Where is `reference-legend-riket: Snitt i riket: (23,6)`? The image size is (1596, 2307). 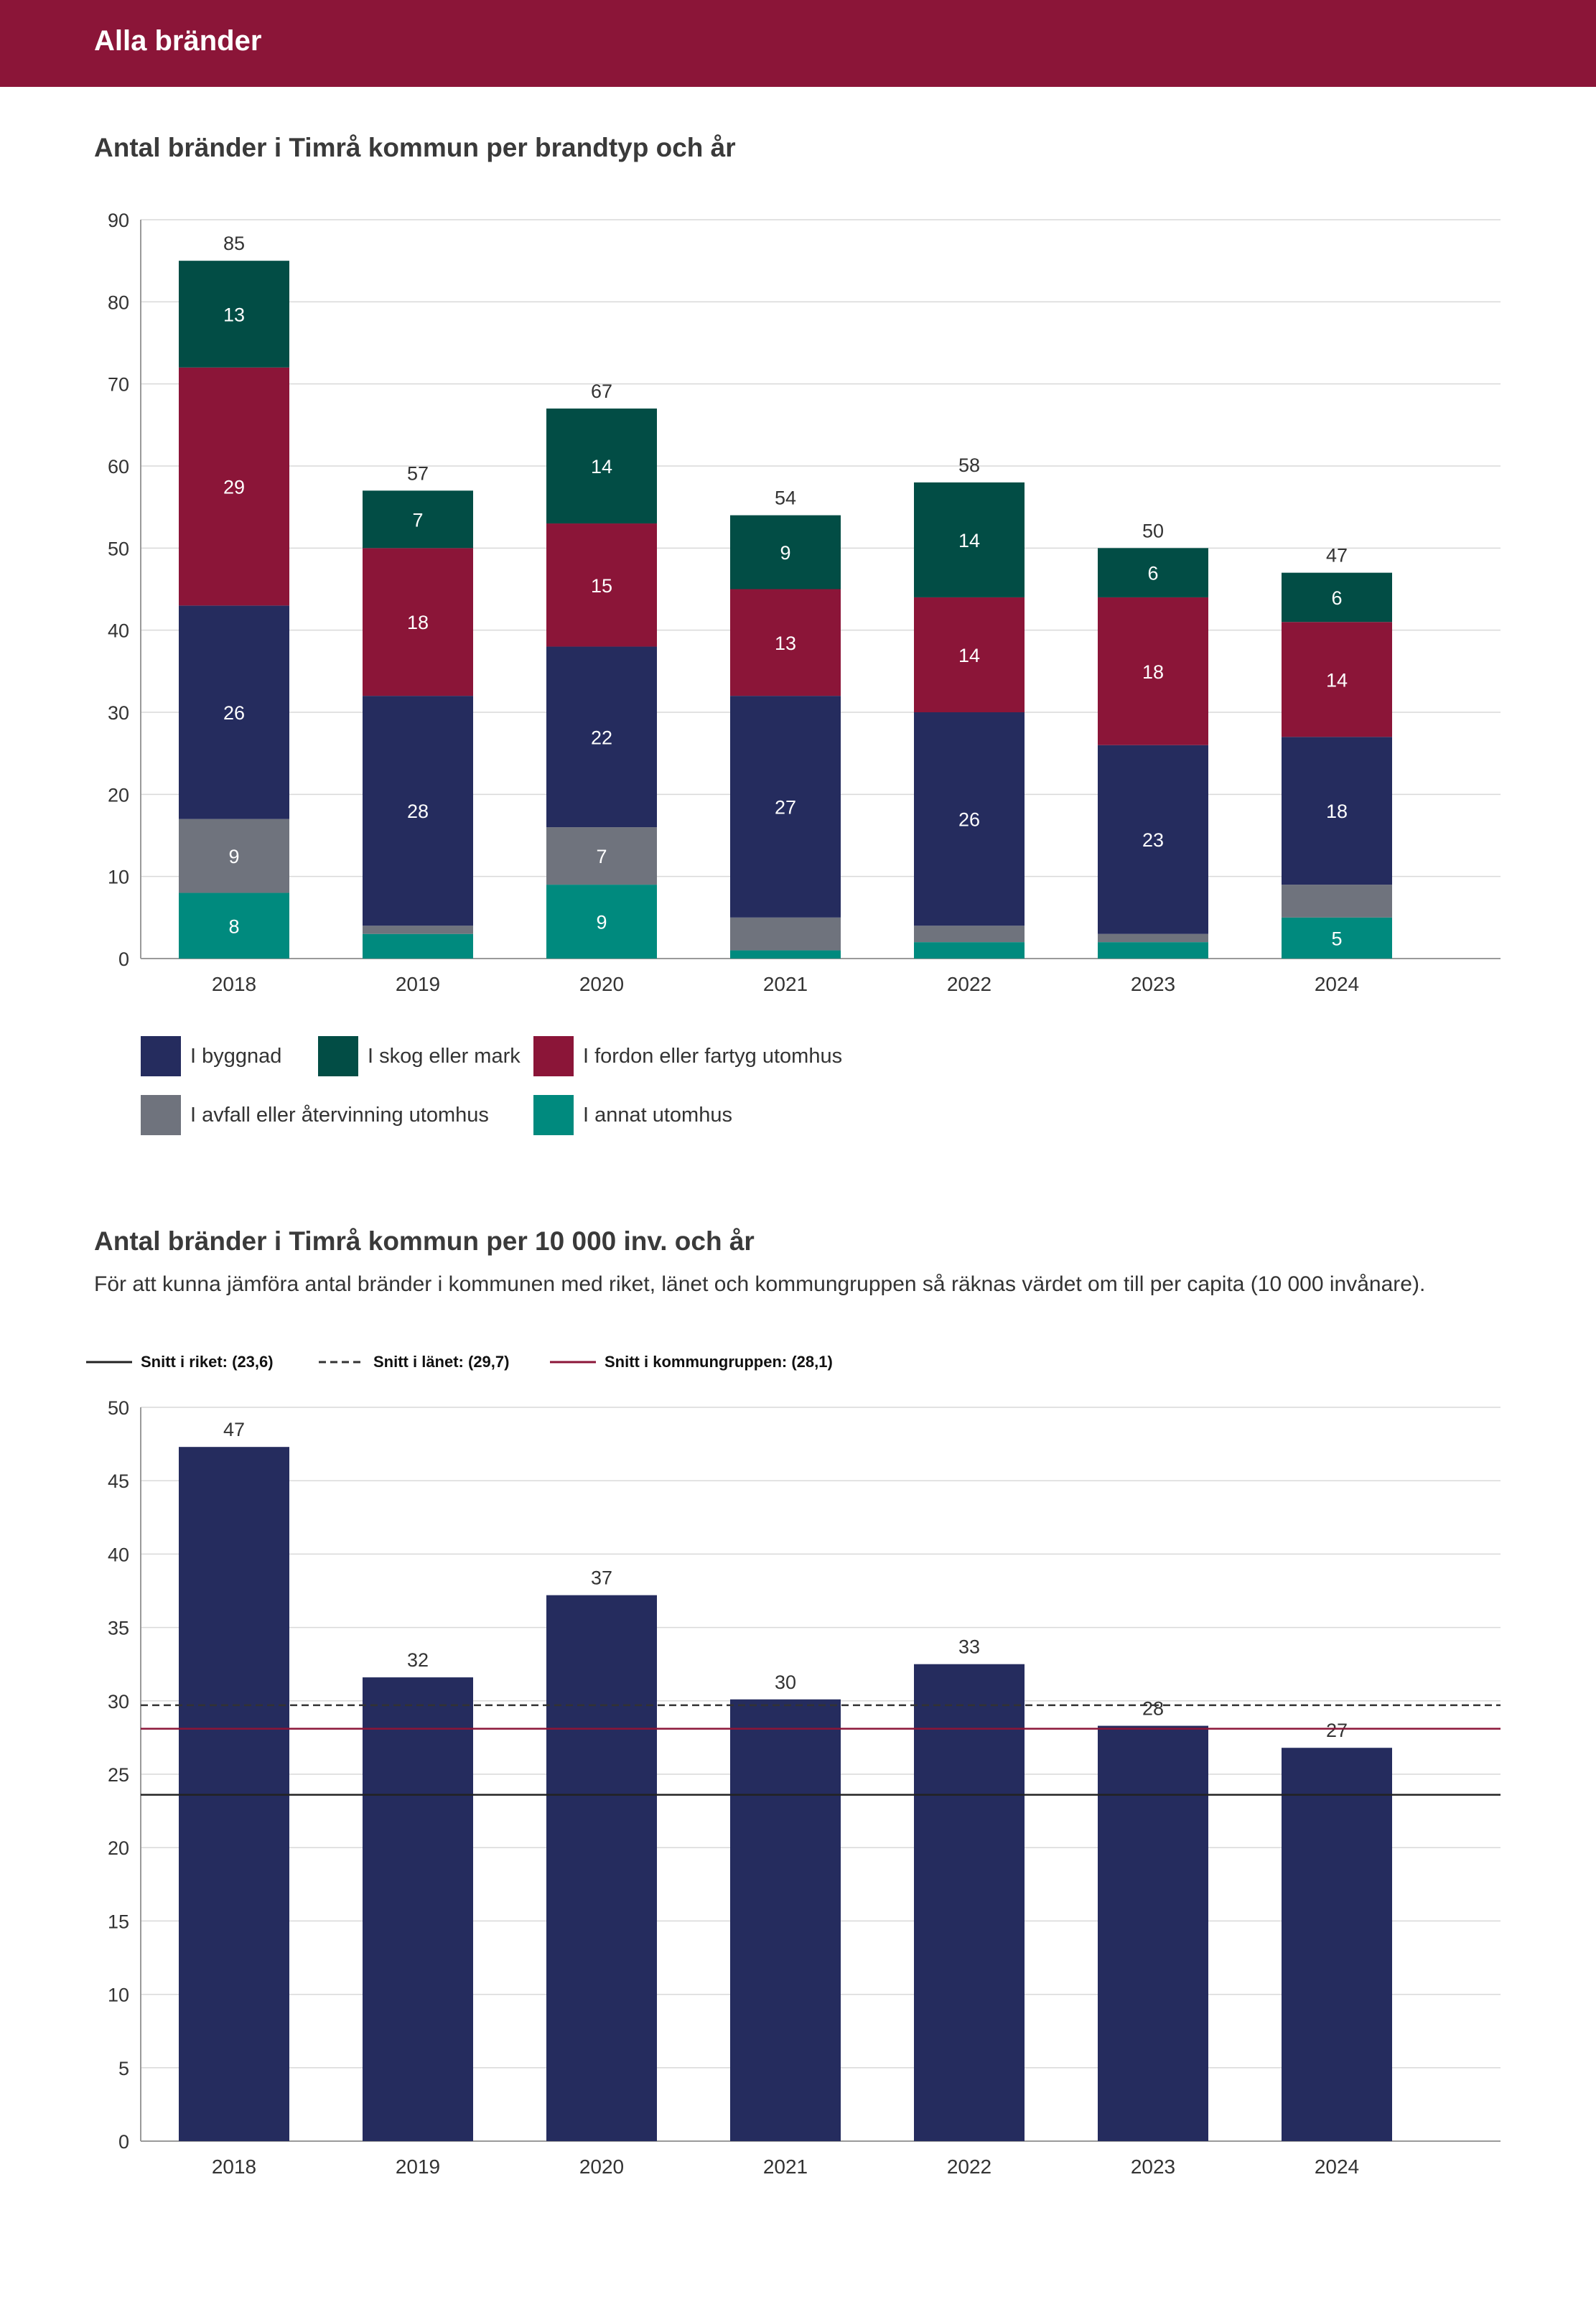 reference-legend-riket: Snitt i riket: (23,6) is located at coordinates (180, 1362).